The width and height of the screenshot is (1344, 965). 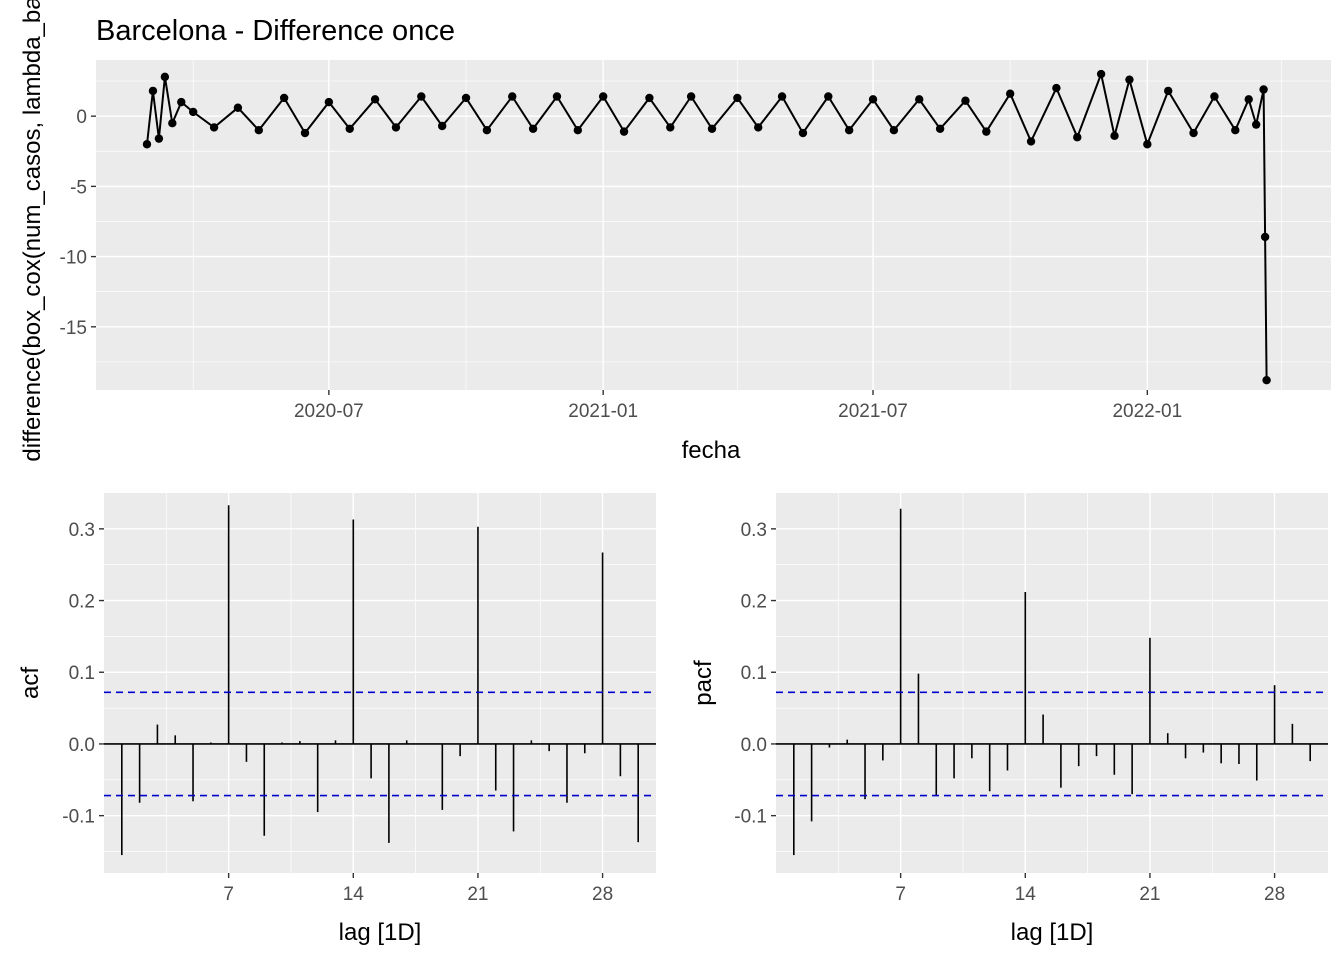 What do you see at coordinates (1052, 932) in the screenshot?
I see `pacf-x-axis-title: lag [1D]` at bounding box center [1052, 932].